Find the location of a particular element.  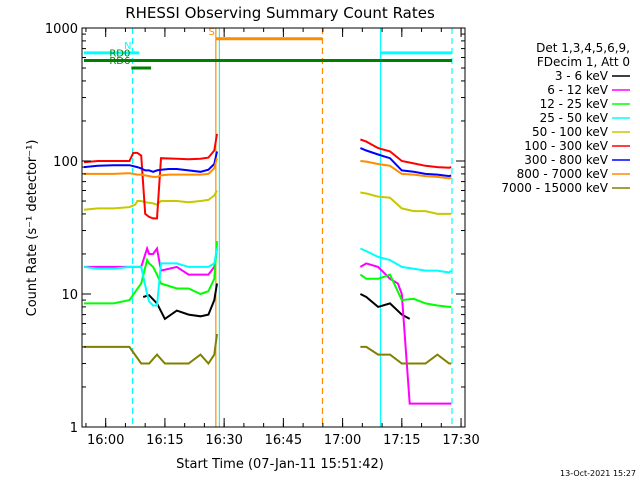

flag-label: RD6 is located at coordinates (119, 61).